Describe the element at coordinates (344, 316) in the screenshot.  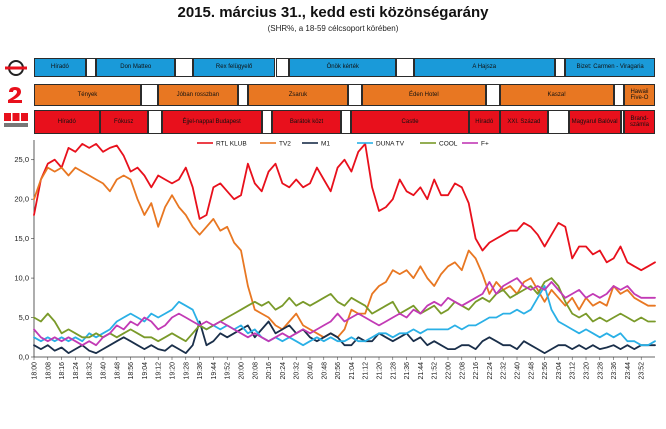
I see `series-line-duna-tv` at that location.